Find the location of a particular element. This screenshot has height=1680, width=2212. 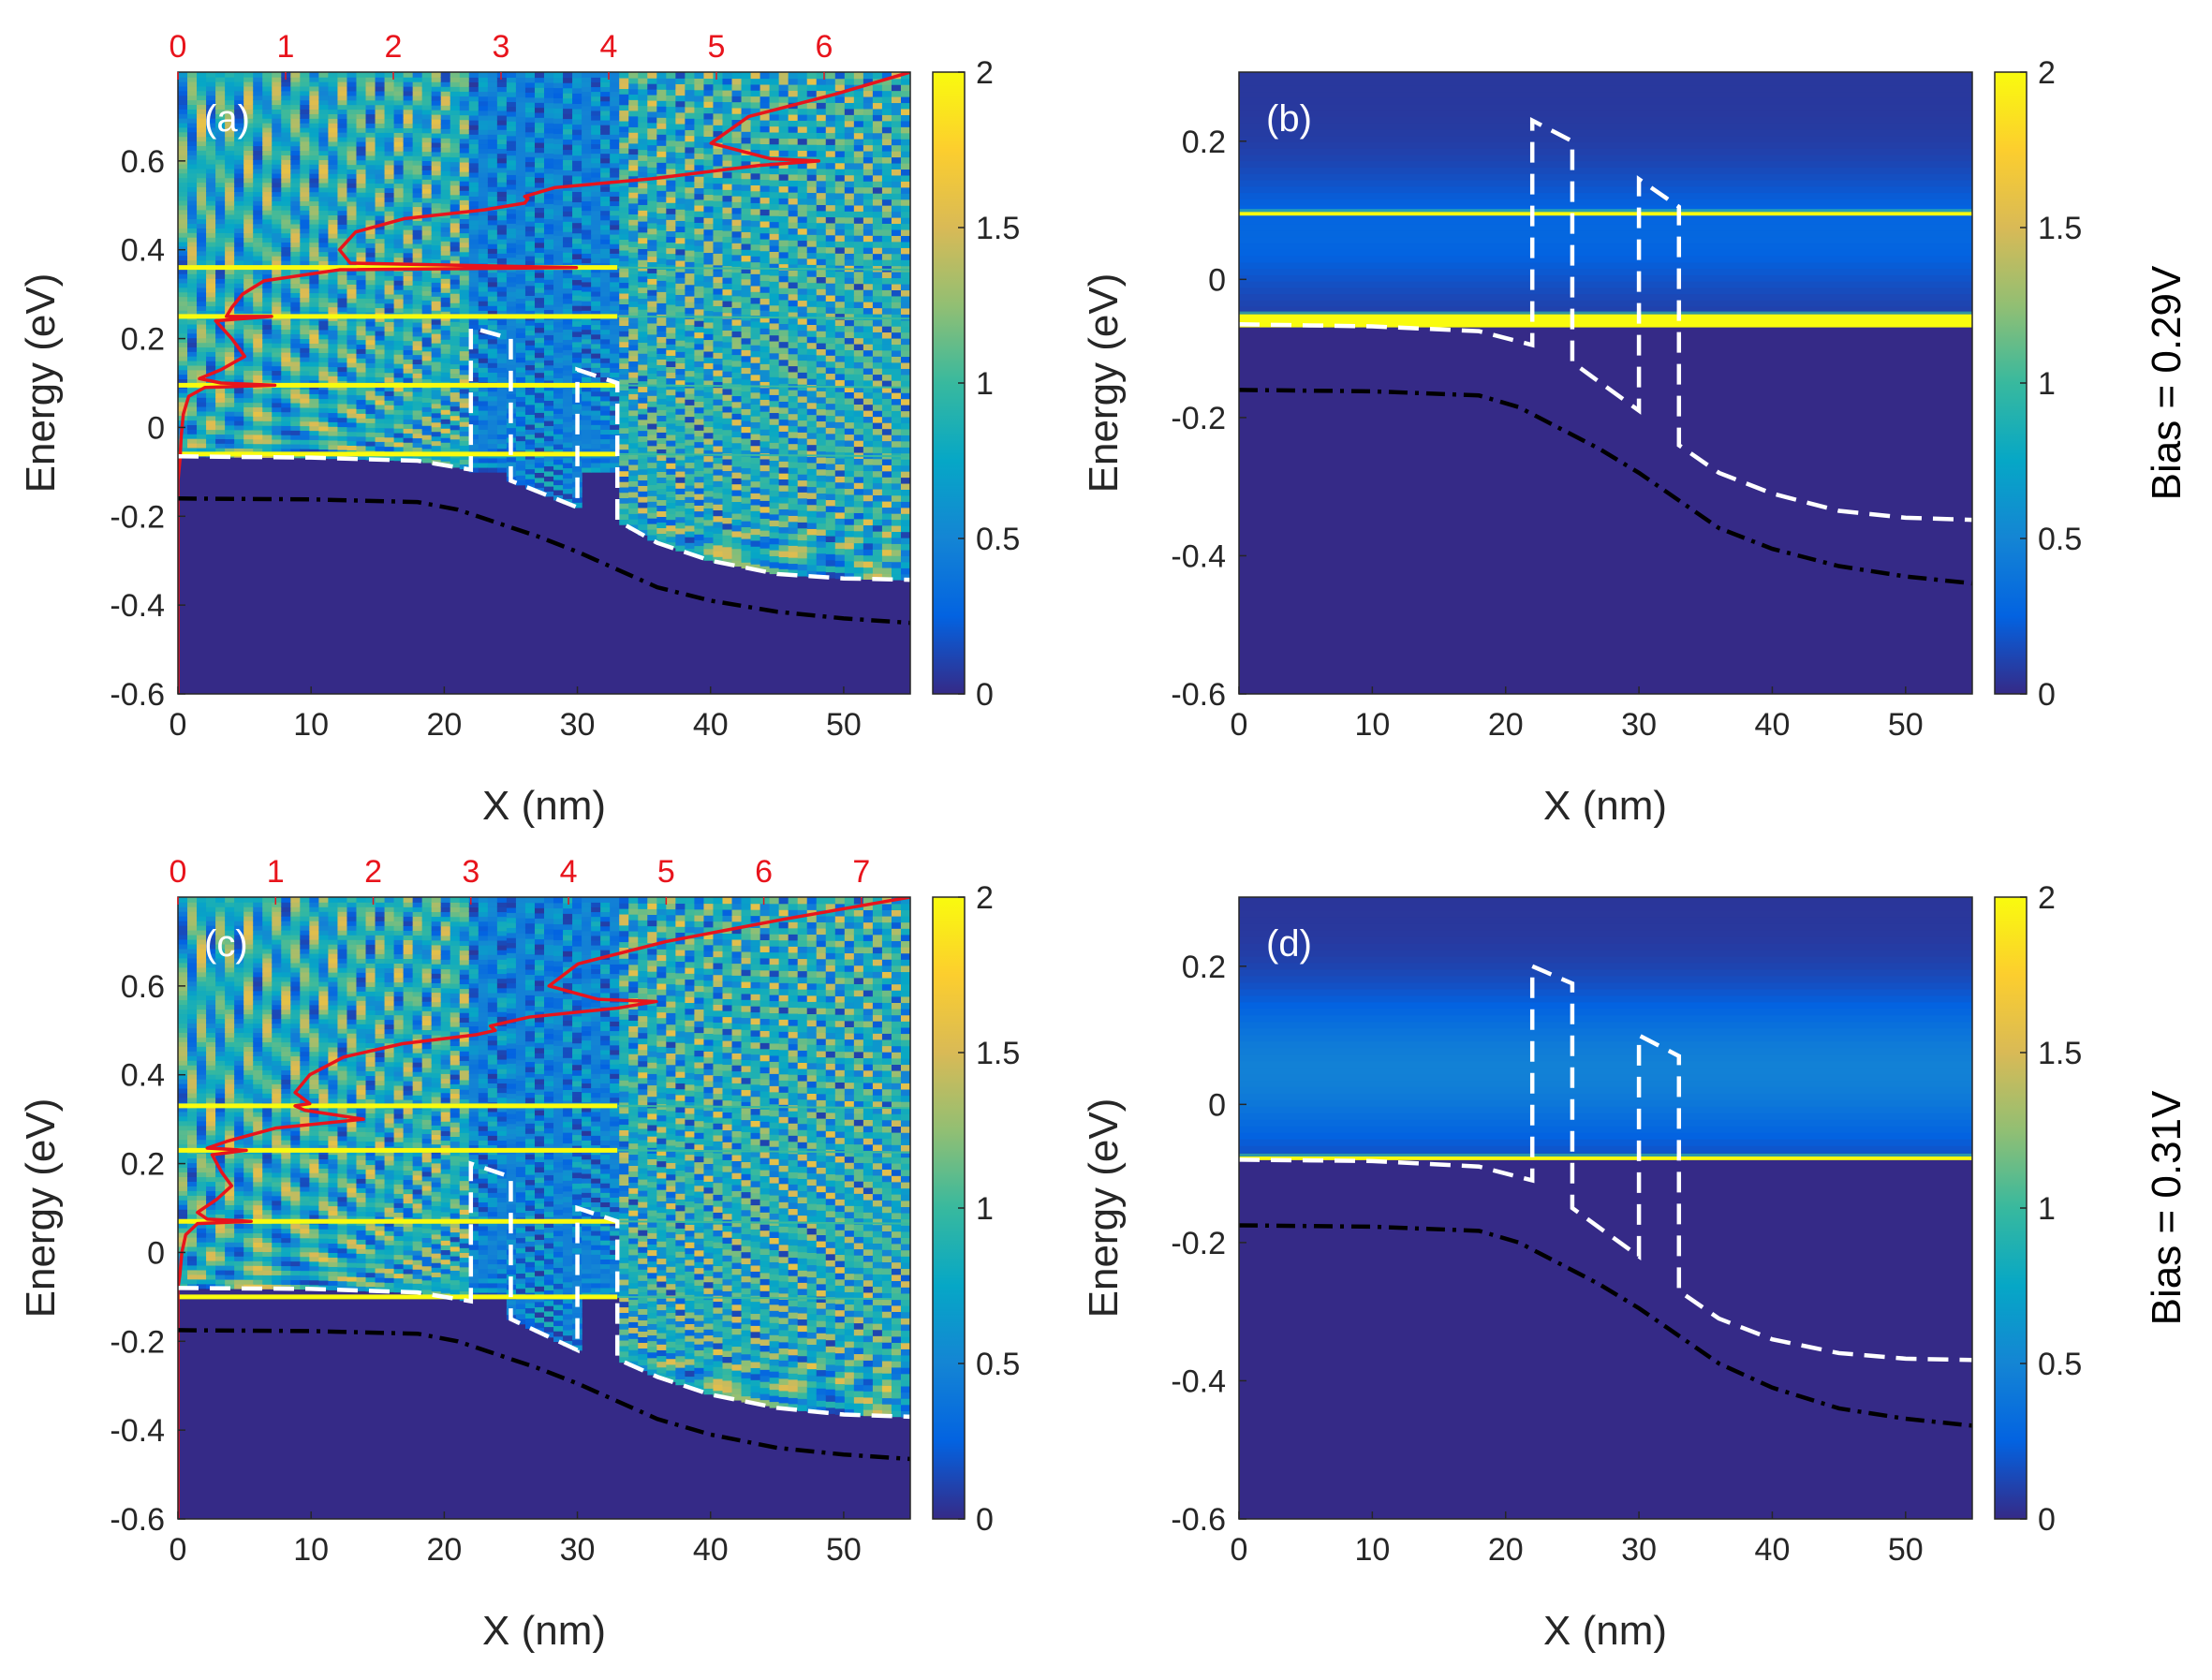

panel-label: (a) is located at coordinates (227, 119).